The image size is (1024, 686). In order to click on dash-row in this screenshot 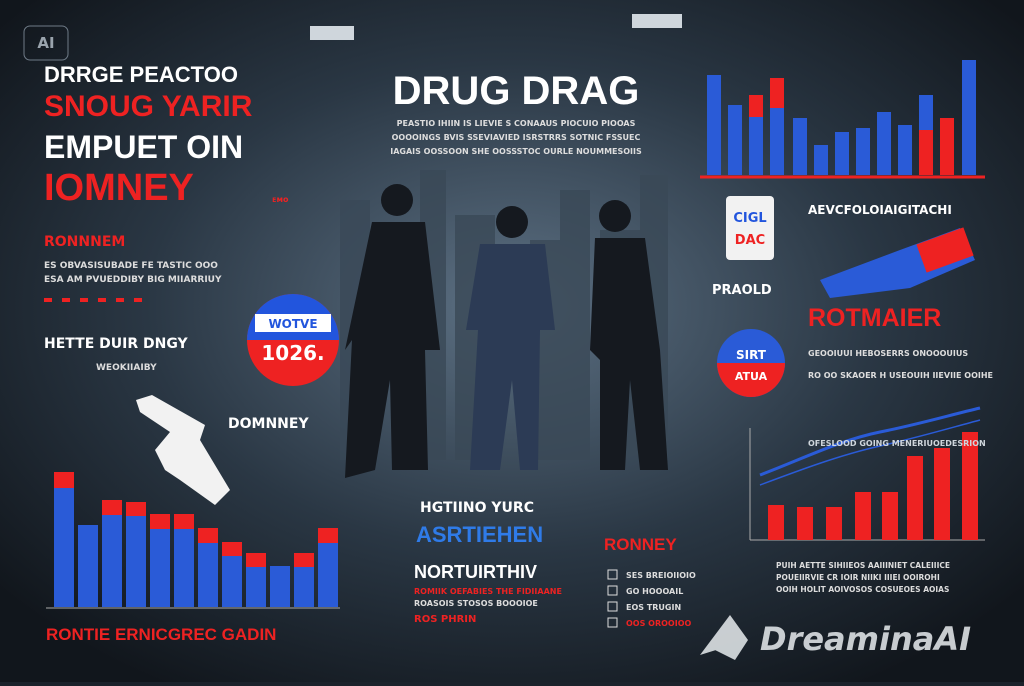, I will do `click(93, 300)`.